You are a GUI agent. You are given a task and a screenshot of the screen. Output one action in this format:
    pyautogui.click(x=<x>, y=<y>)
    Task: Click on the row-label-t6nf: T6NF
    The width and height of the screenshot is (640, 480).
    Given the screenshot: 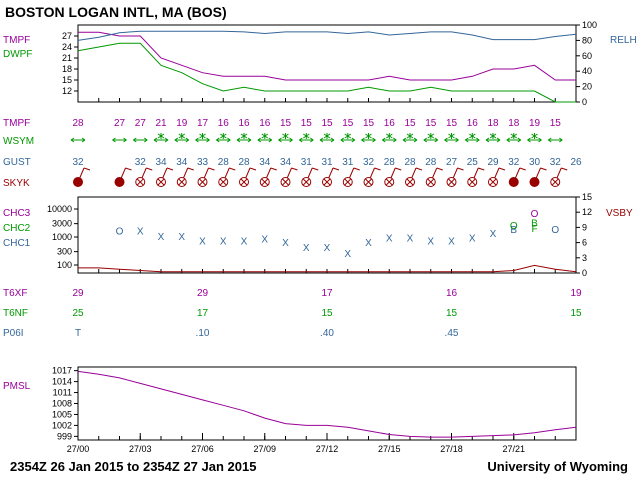 What is the action you would take?
    pyautogui.click(x=15, y=313)
    